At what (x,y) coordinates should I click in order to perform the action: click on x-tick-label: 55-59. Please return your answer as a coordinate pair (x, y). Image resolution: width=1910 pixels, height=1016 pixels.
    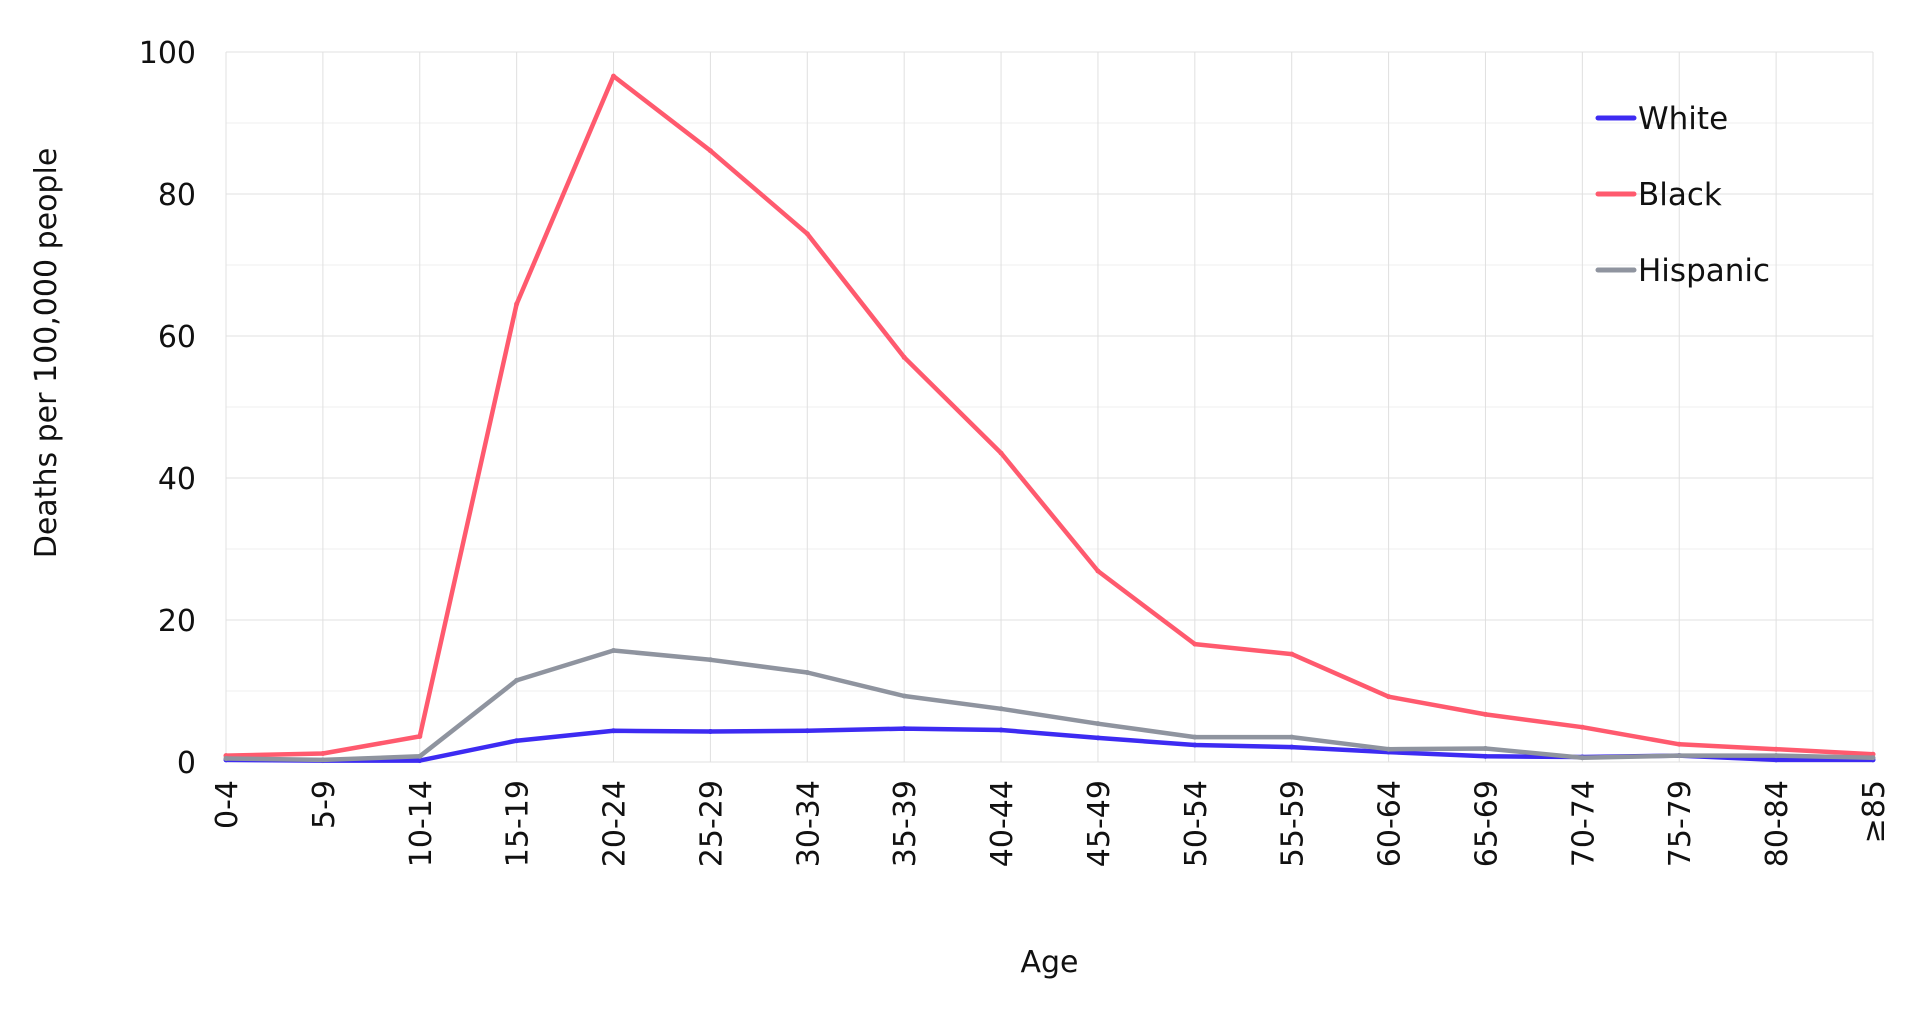
    Looking at the image, I should click on (1293, 823).